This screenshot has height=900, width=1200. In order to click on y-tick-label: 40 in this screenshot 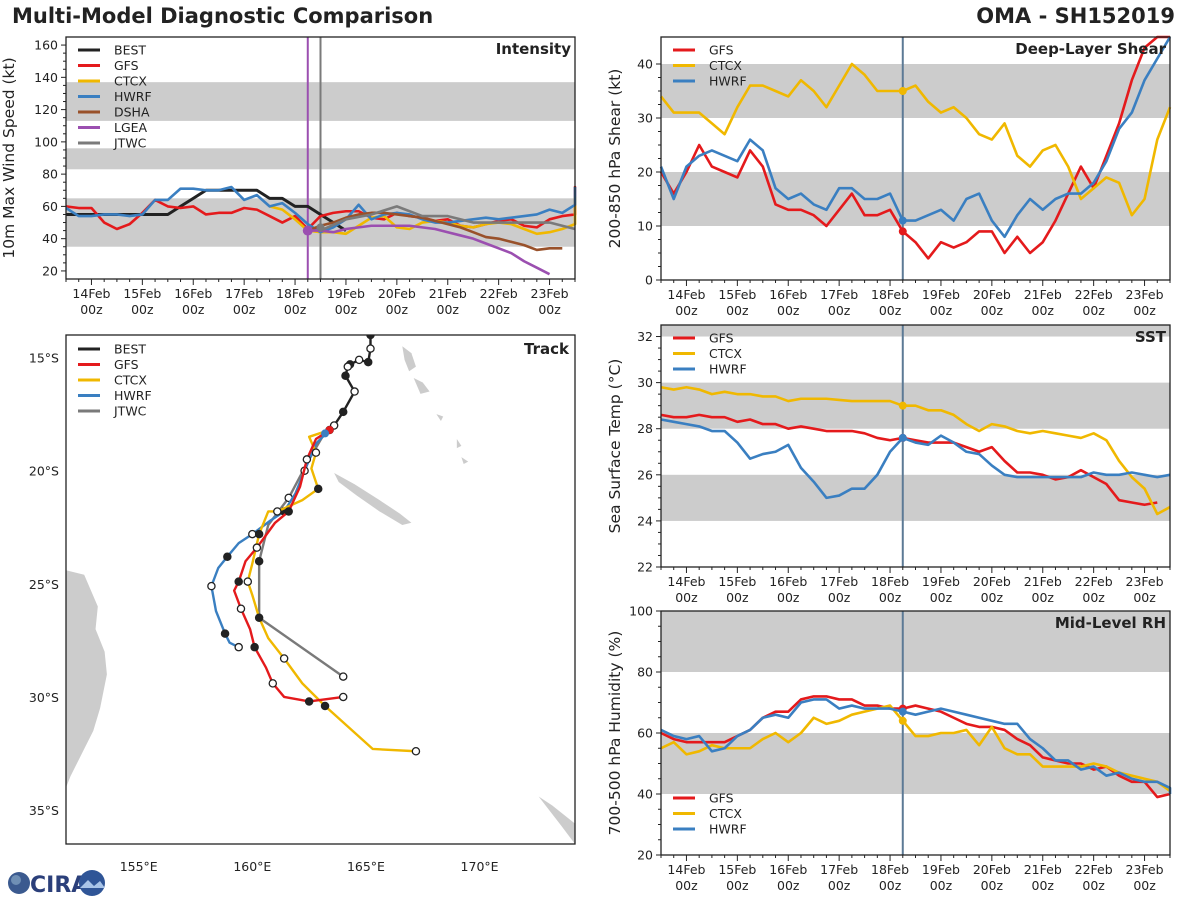, I will do `click(645, 794)`.